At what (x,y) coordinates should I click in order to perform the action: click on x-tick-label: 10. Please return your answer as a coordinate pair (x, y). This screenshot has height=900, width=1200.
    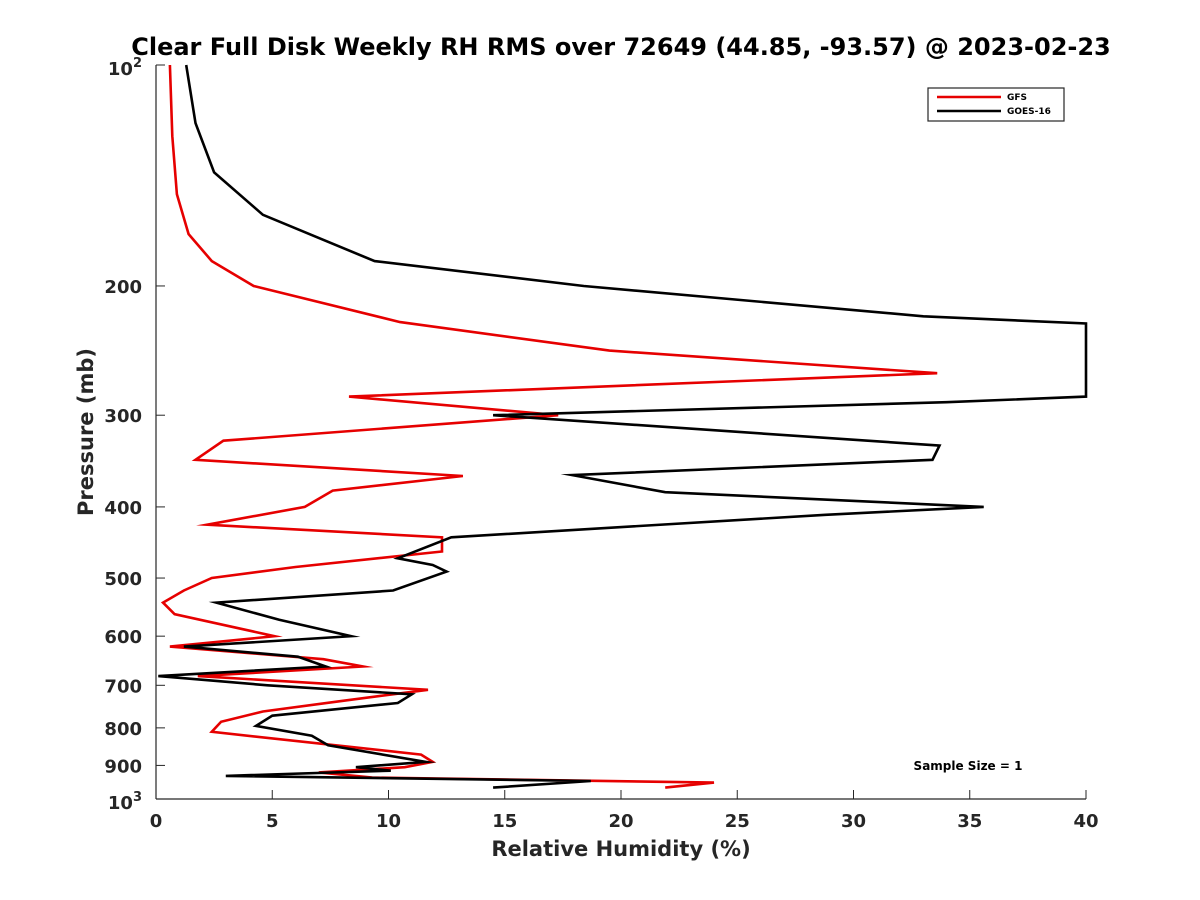
    Looking at the image, I should click on (388, 821).